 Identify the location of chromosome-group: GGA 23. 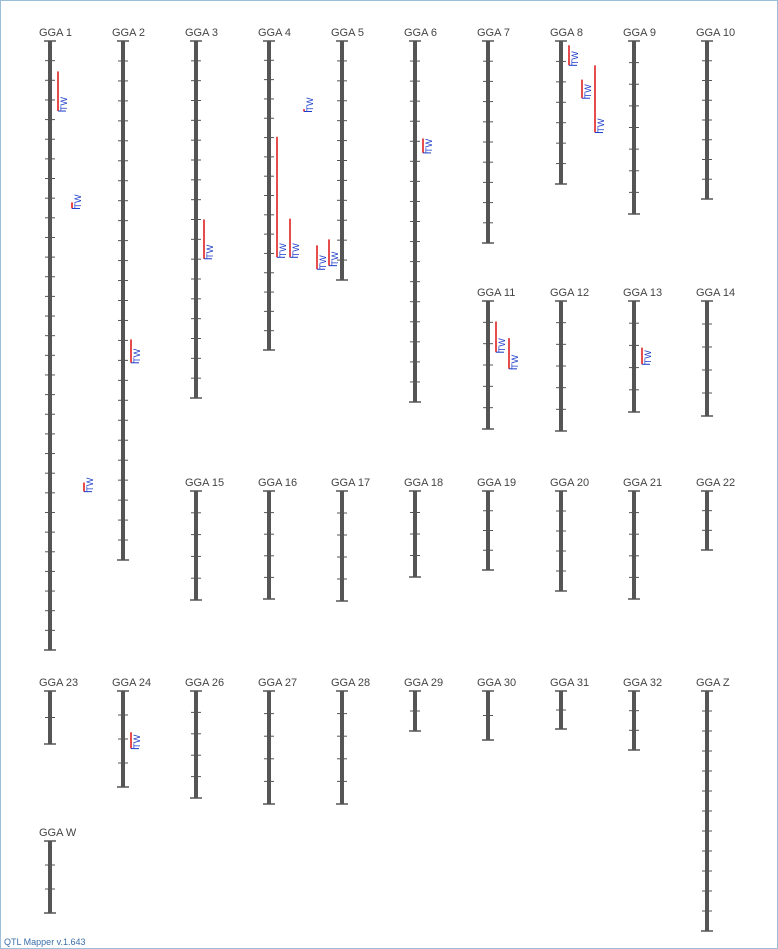
(58, 711).